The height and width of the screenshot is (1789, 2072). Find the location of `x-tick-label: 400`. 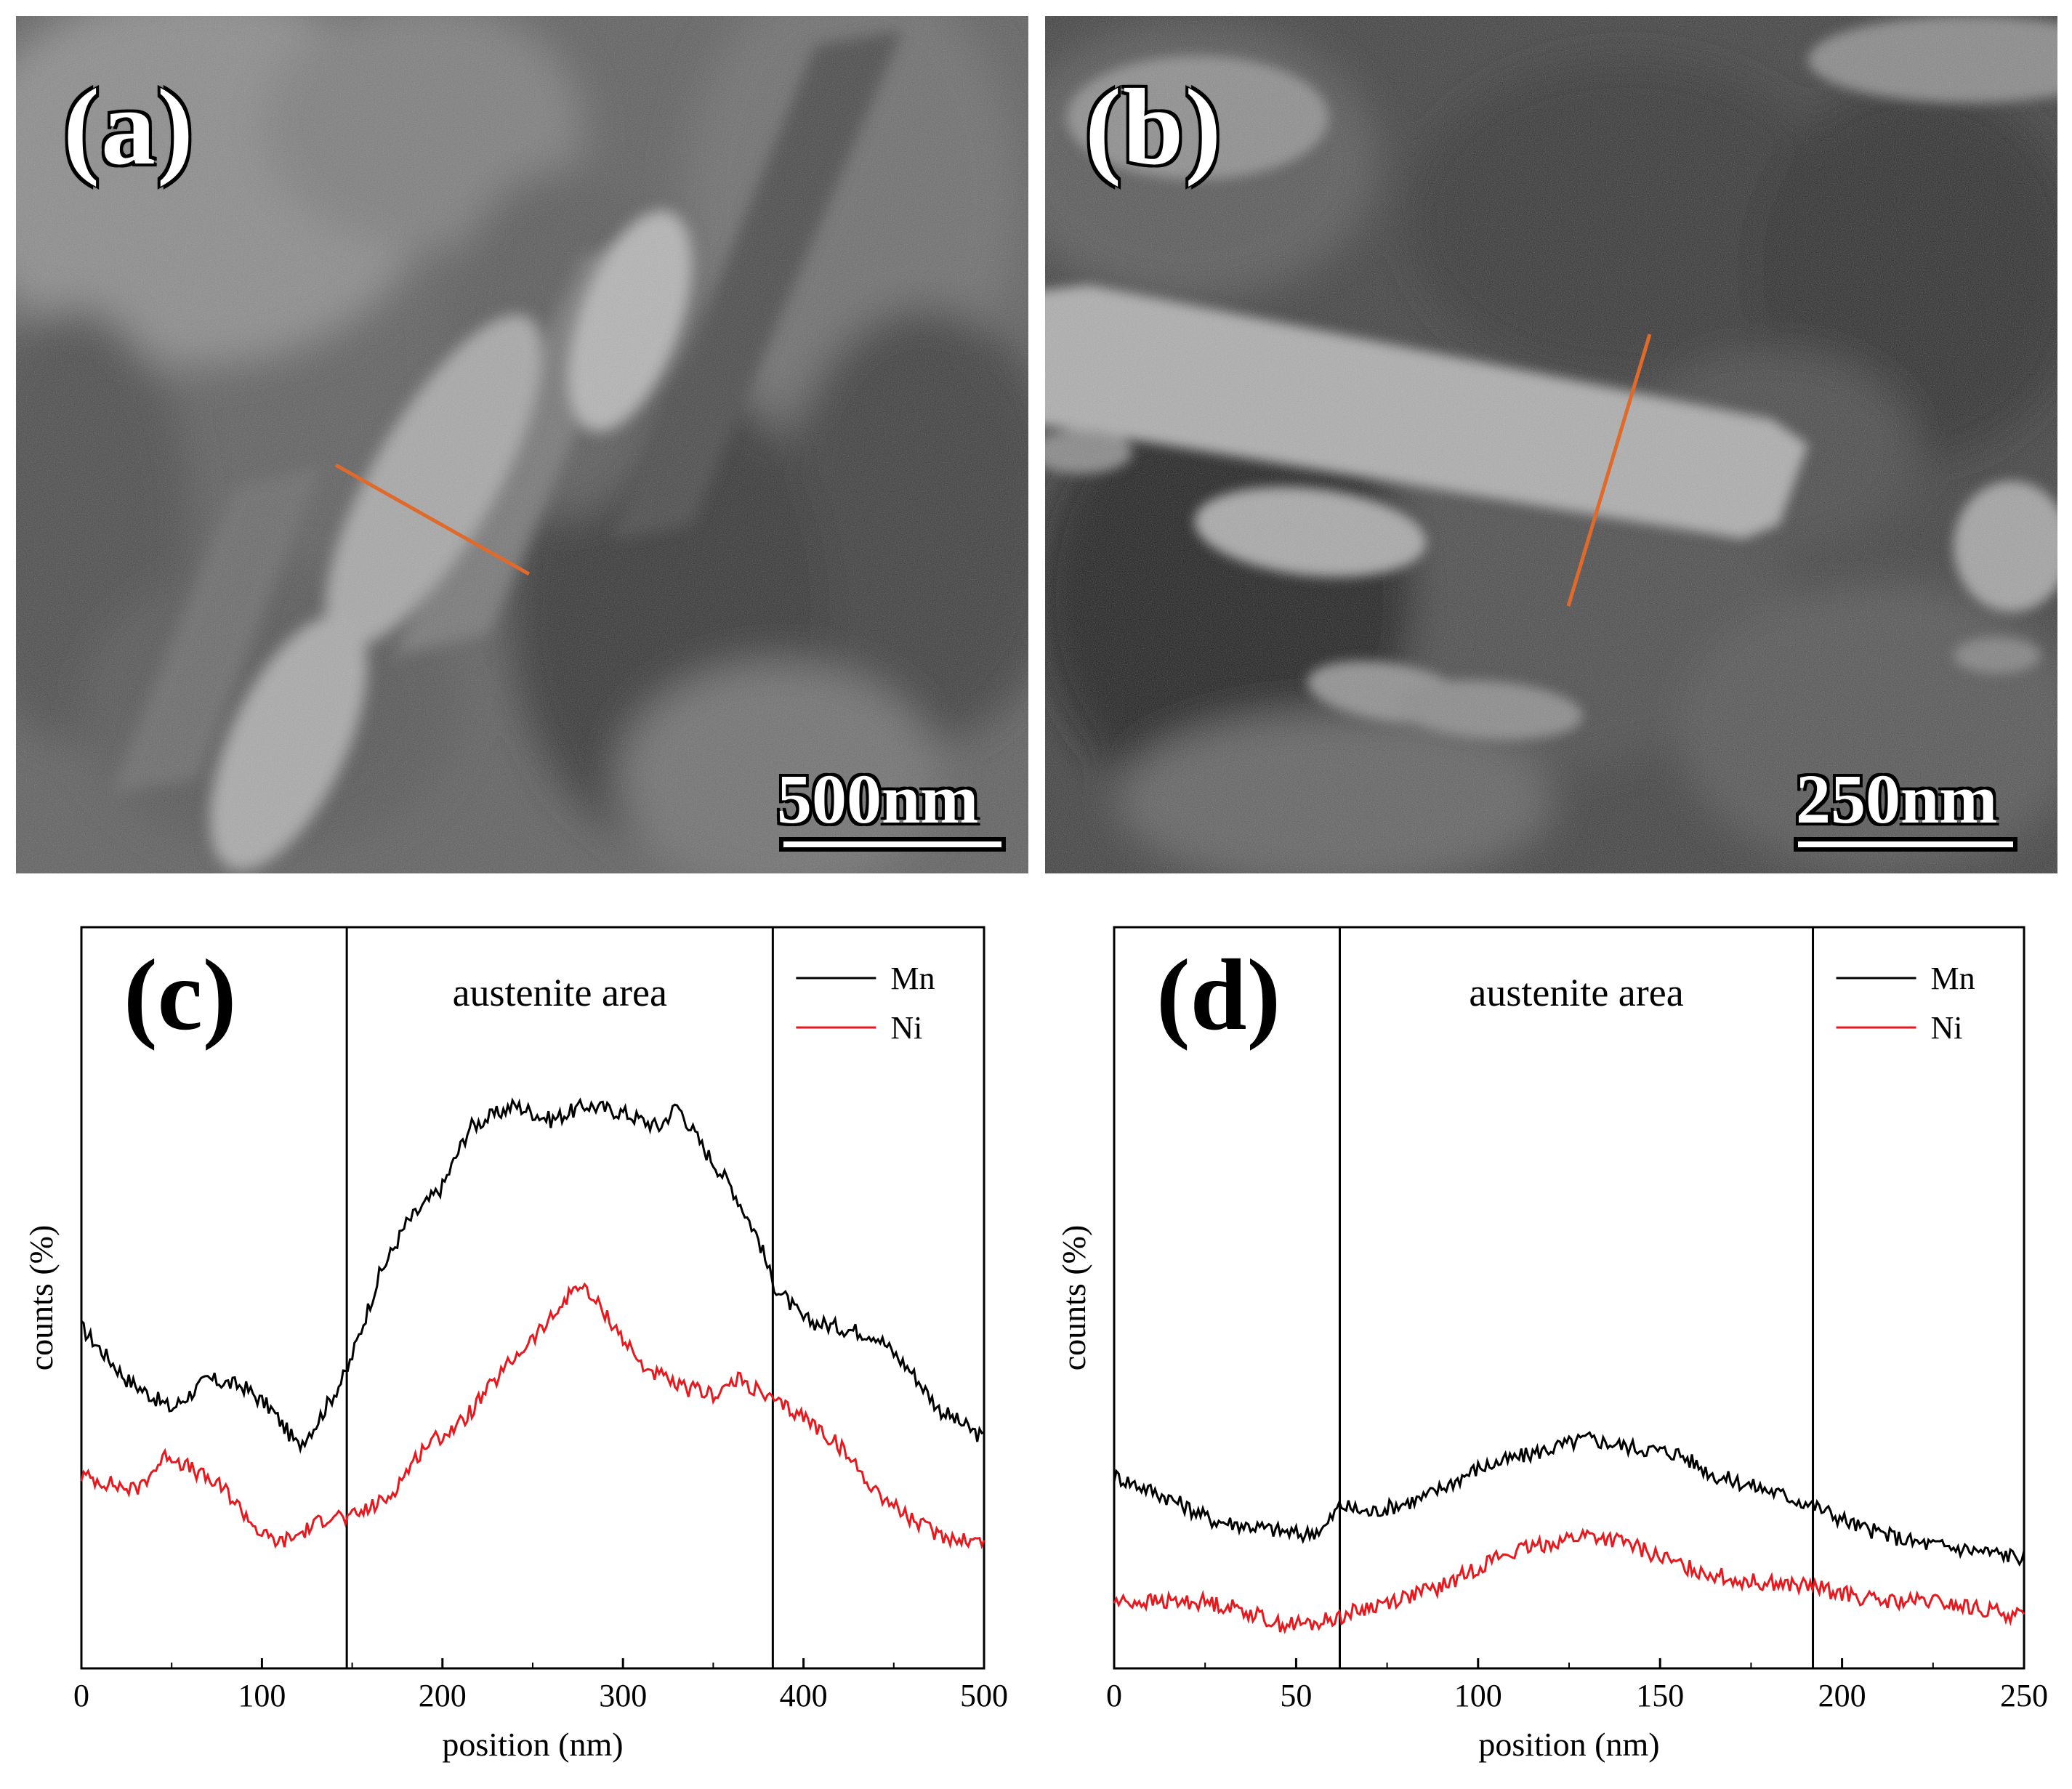

x-tick-label: 400 is located at coordinates (804, 1695).